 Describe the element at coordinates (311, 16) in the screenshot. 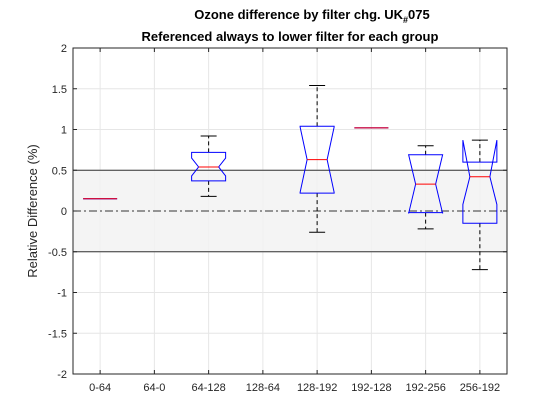

I see `chart-title-line1: Ozone difference by filter chg. UK#075` at that location.